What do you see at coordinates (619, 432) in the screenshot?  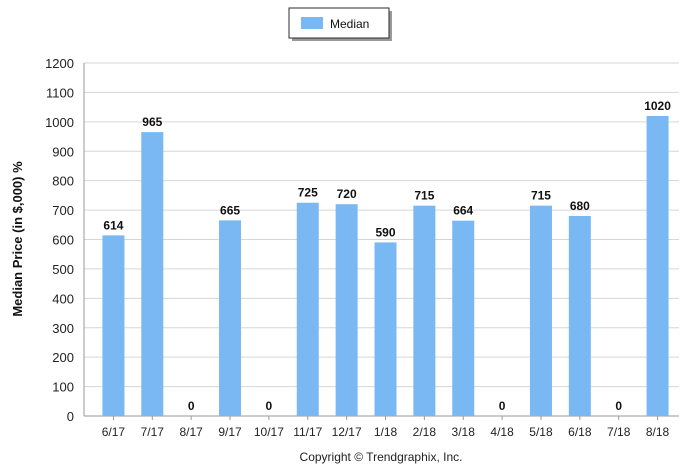 I see `x-tick-label: 7/18` at bounding box center [619, 432].